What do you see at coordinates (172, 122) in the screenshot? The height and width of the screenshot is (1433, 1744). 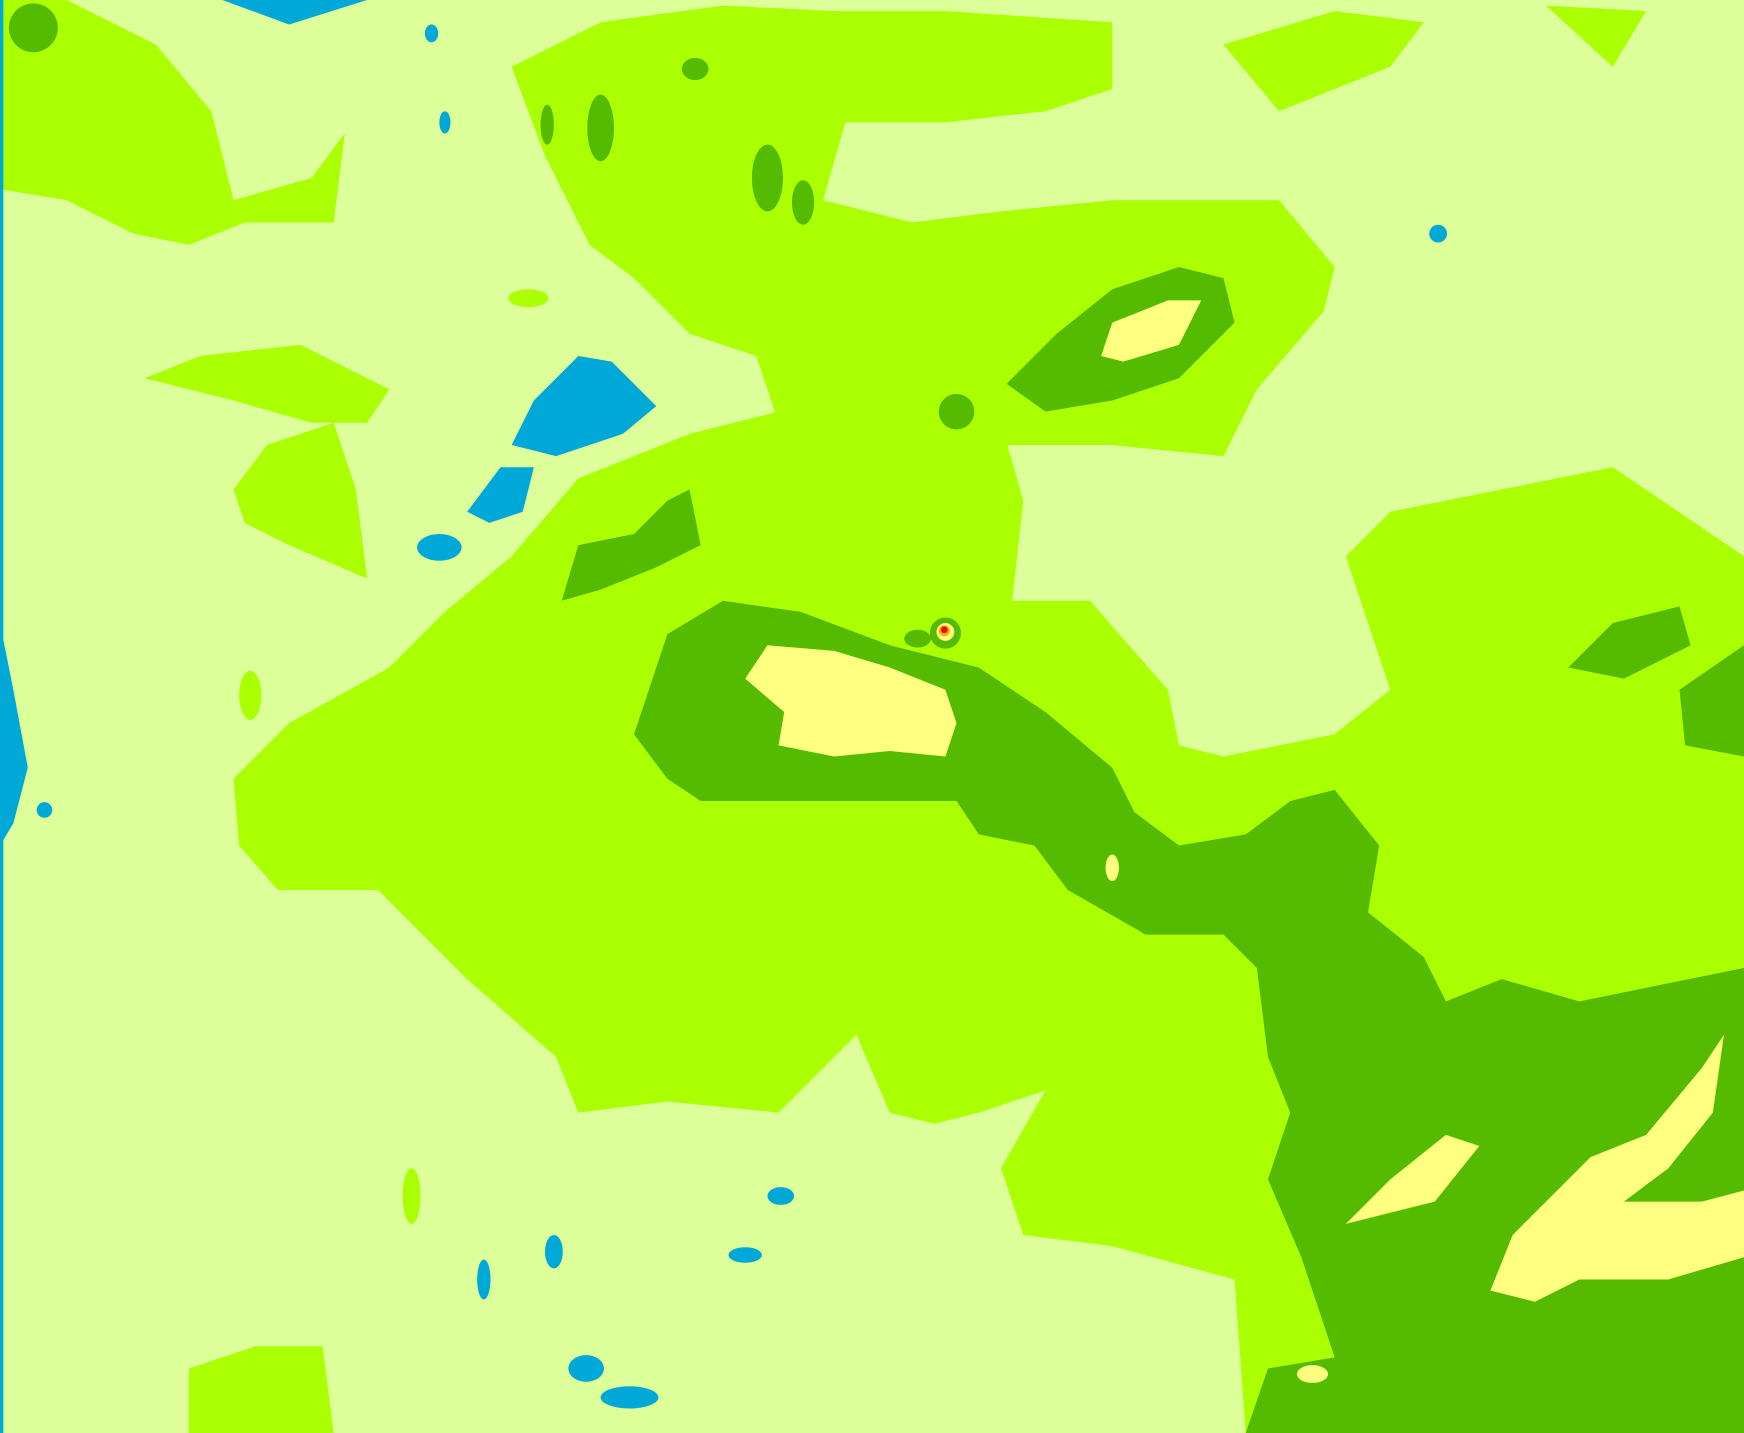 I see `top-left-light-green-region` at bounding box center [172, 122].